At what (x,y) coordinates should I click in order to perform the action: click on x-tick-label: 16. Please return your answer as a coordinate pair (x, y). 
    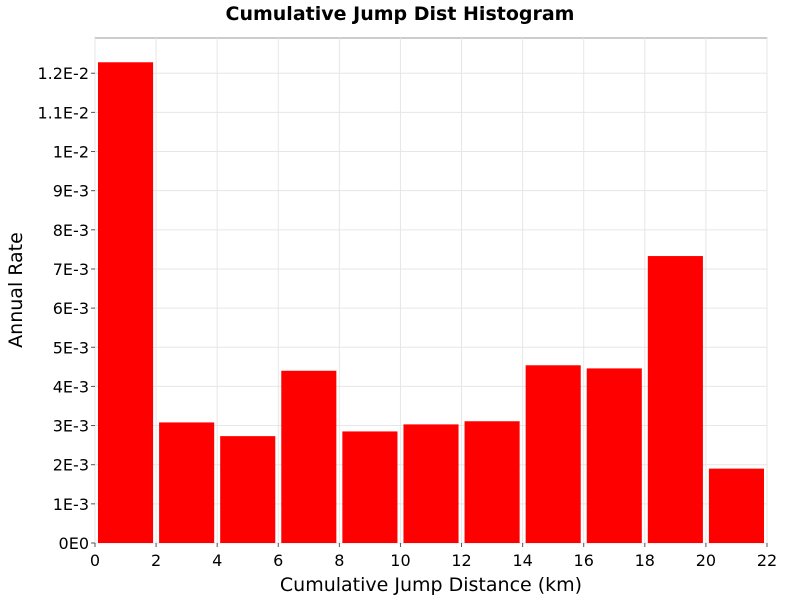
    Looking at the image, I should click on (584, 560).